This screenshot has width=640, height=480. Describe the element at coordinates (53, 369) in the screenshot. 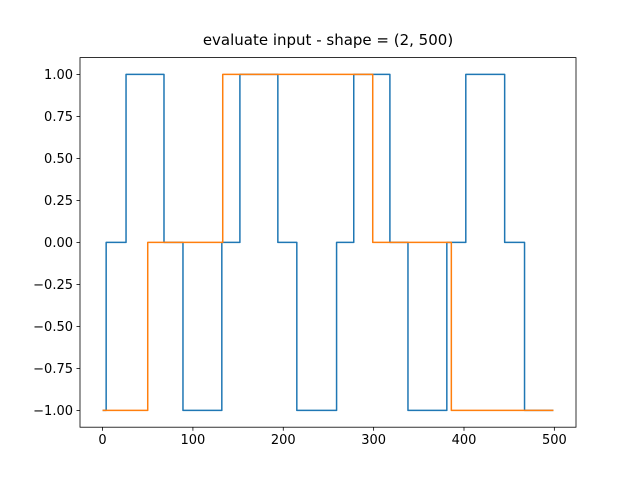

I see `y-tick-label: −0.75` at that location.